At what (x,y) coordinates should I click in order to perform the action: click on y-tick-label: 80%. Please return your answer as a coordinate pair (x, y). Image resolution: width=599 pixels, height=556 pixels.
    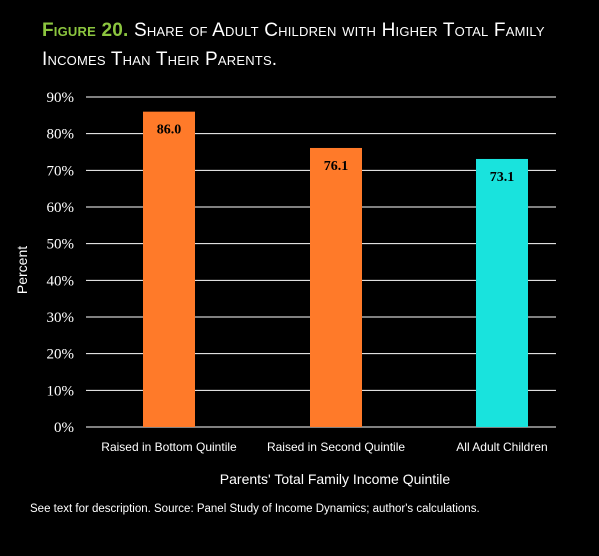
    Looking at the image, I should click on (61, 135).